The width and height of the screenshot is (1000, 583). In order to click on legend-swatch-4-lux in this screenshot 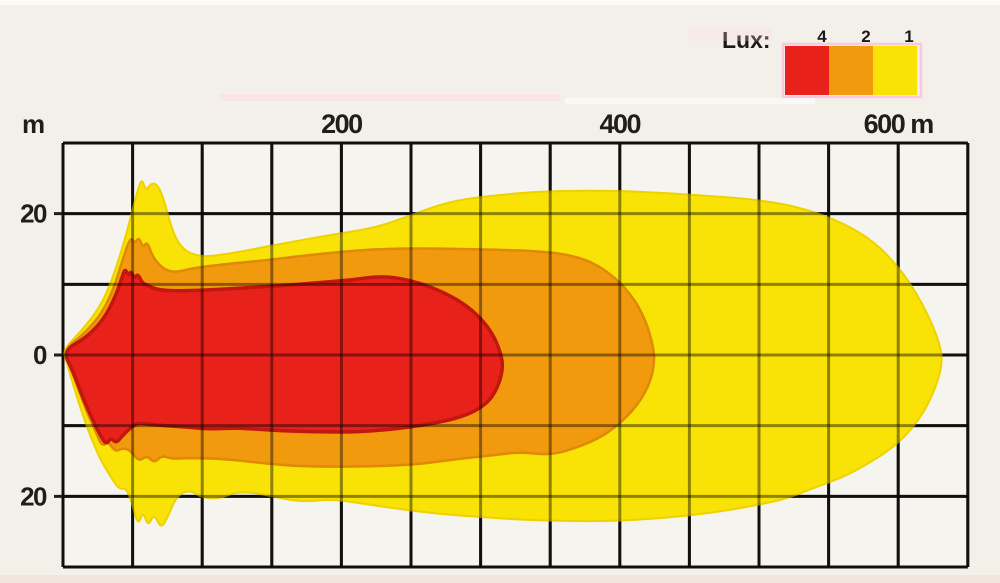, I will do `click(807, 70)`.